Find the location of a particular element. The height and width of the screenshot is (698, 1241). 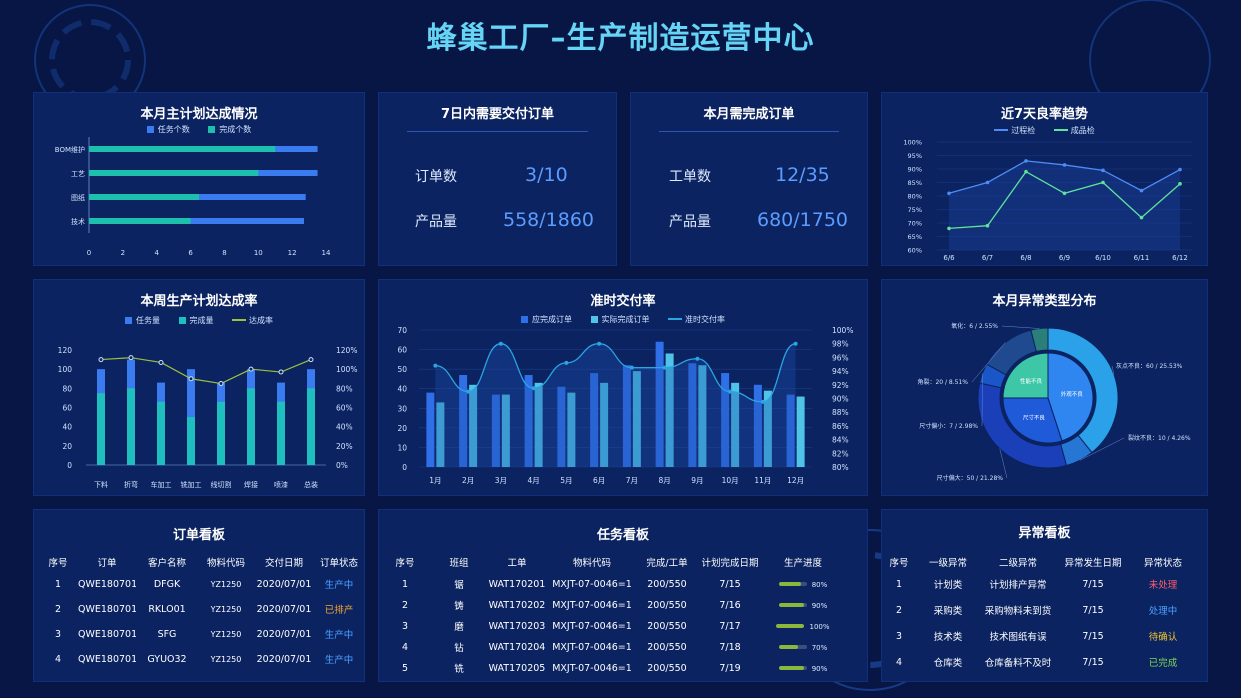

delivery-date: 2020/07/01 is located at coordinates (284, 609).